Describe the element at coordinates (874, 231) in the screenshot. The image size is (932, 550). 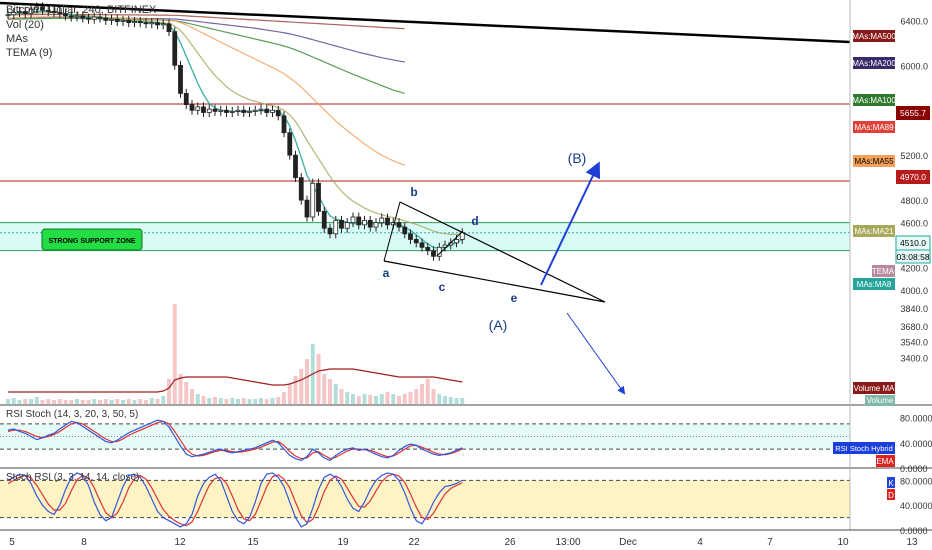
I see `ma-label-5: MAs:MA21` at that location.